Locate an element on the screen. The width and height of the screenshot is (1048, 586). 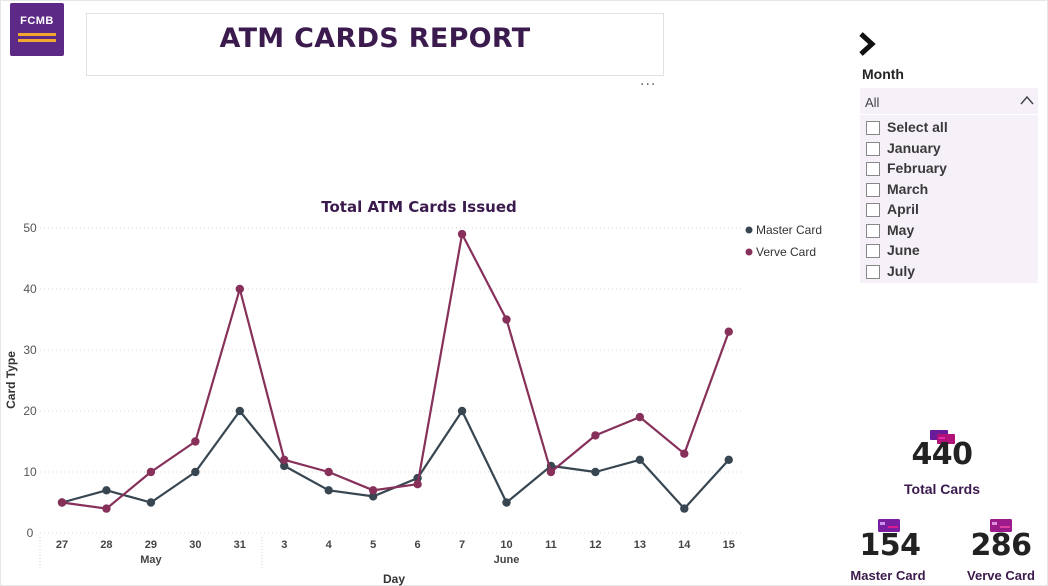
legend-marker-master-card is located at coordinates (749, 230).